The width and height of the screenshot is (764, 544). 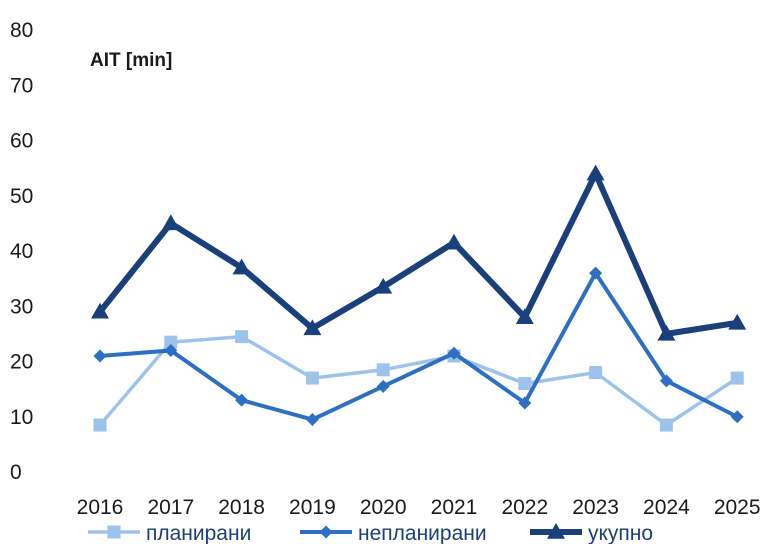 I want to click on x-tick-label: 2020, so click(x=383, y=507).